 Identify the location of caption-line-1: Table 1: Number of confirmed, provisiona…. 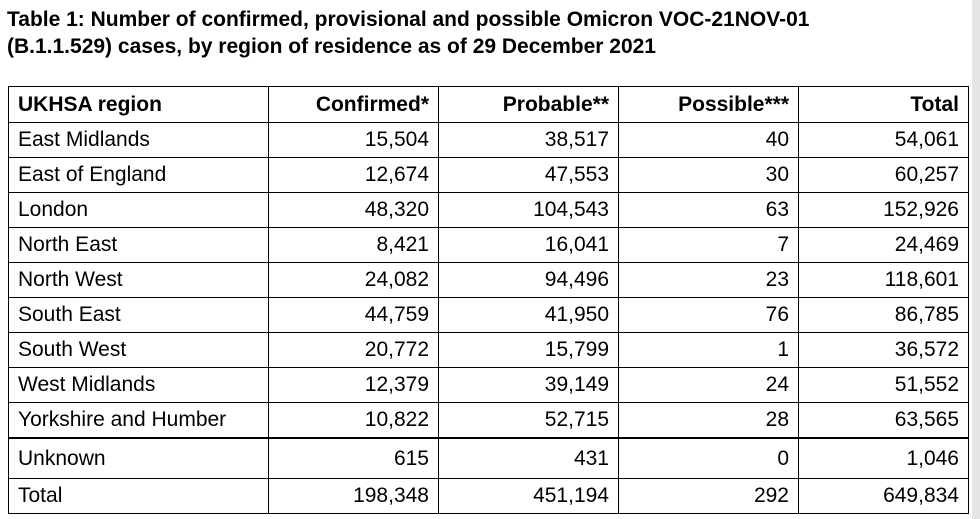
(408, 19).